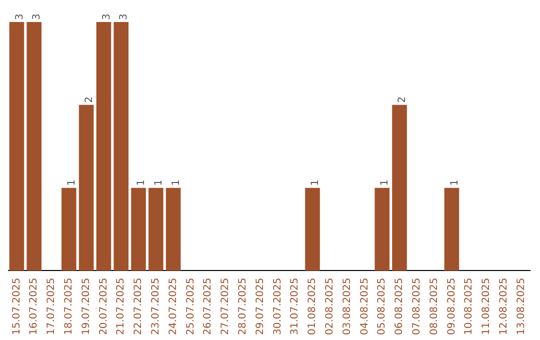 This screenshot has width=540, height=340. What do you see at coordinates (434, 307) in the screenshot?
I see `x-tick-label: 08.08.2025` at bounding box center [434, 307].